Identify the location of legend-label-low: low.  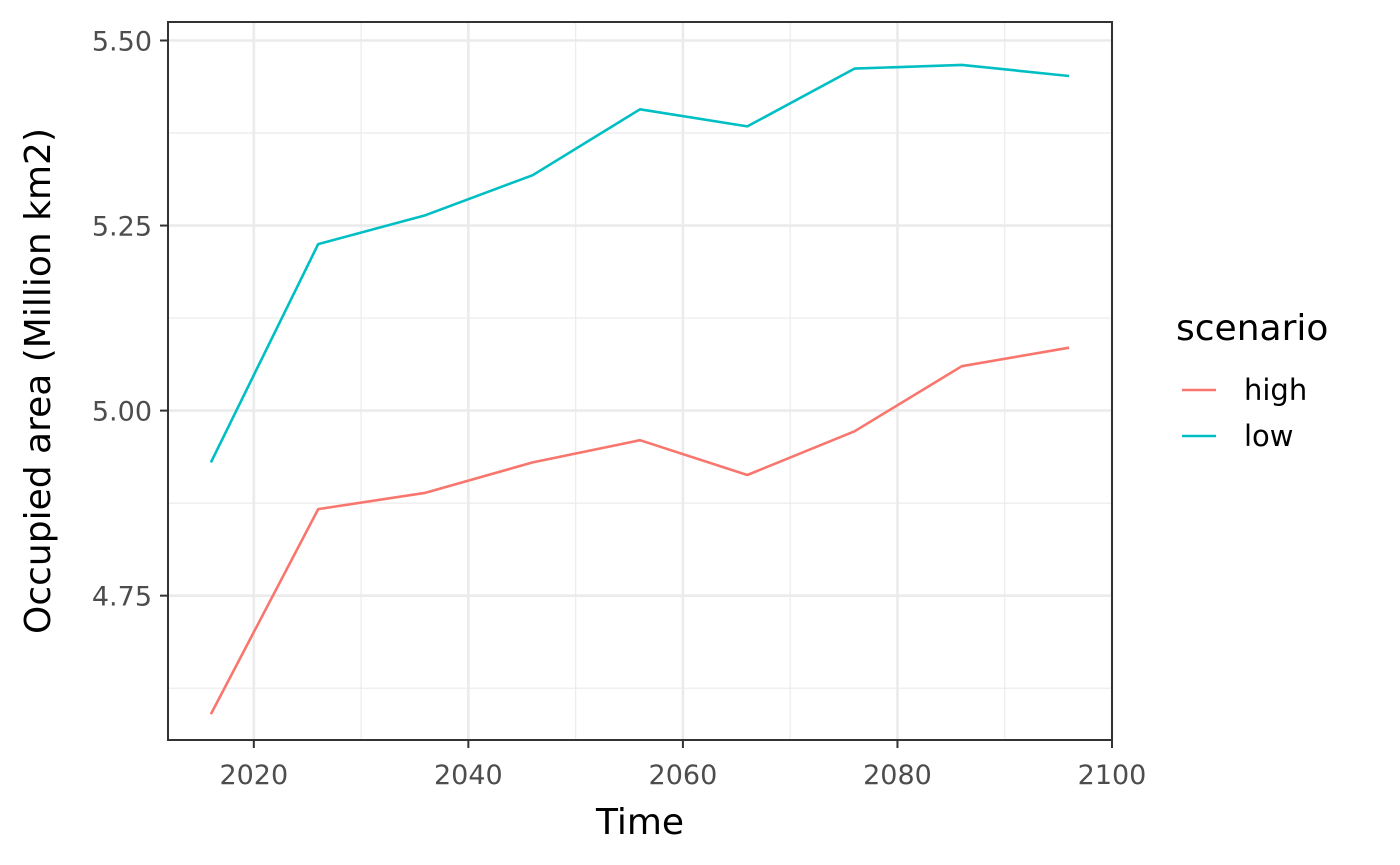
(1269, 436).